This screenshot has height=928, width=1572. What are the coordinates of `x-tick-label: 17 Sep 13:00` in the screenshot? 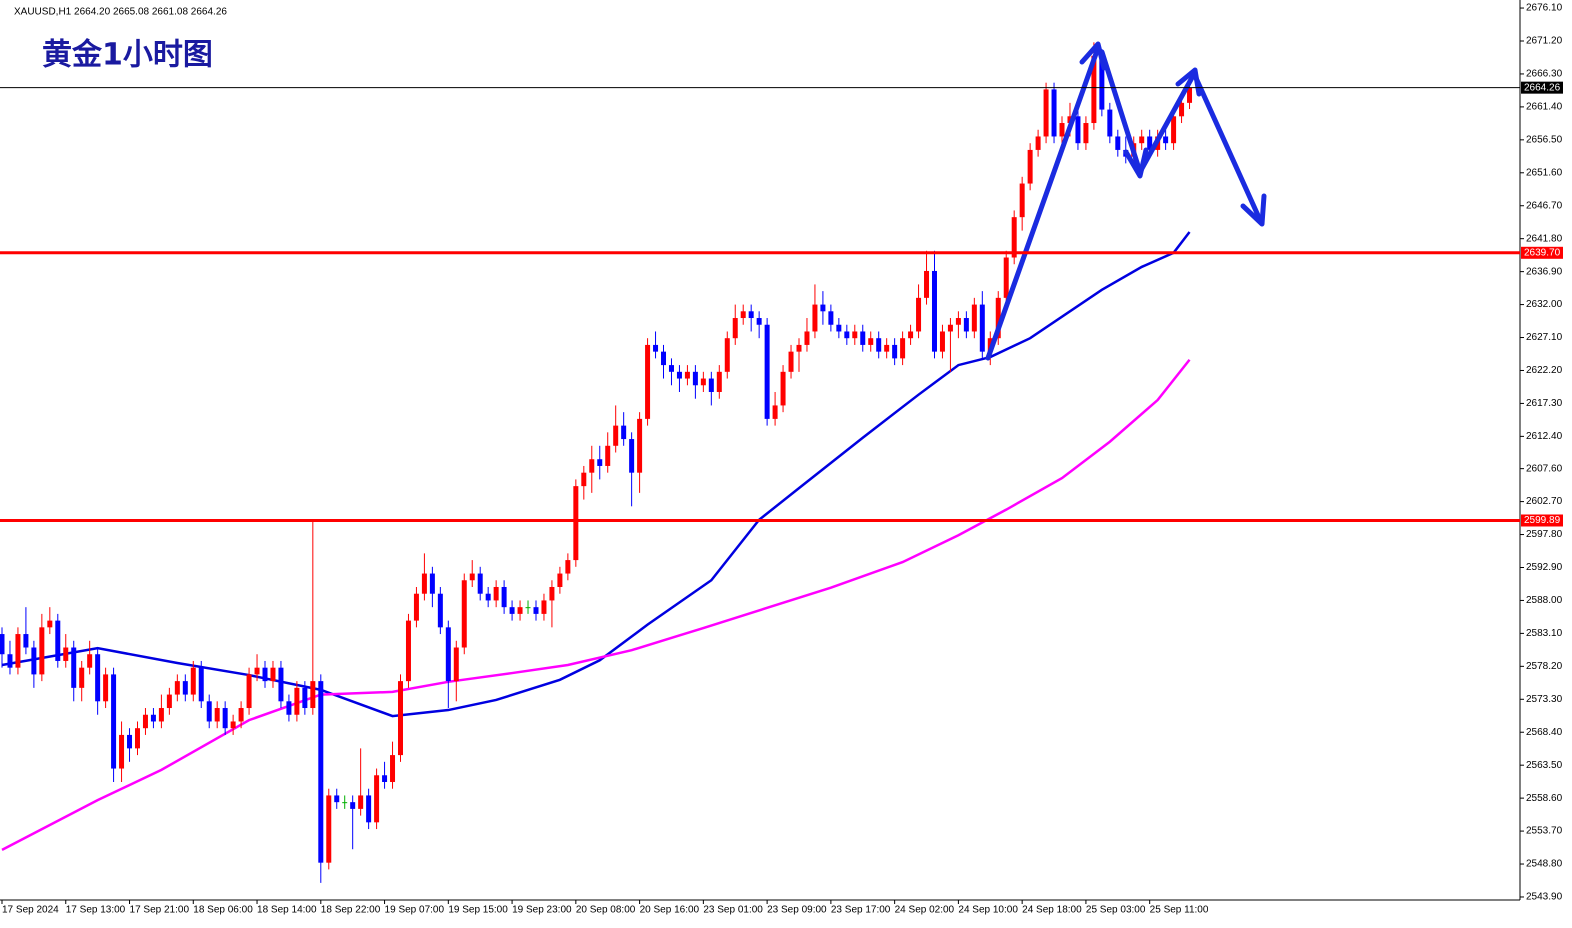 It's located at (96, 910).